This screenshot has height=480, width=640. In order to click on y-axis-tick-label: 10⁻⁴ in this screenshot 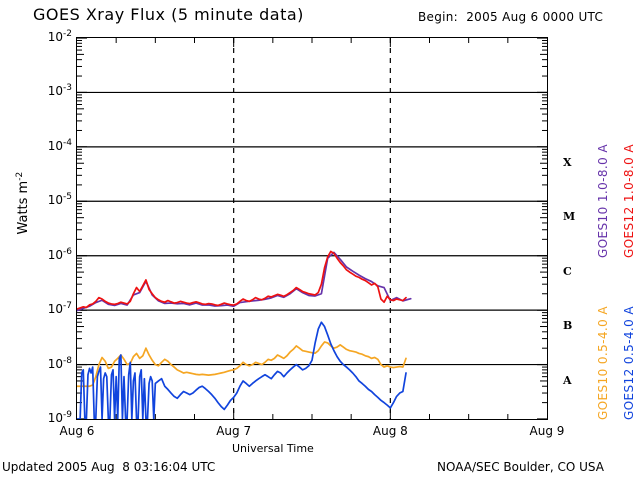, I will do `click(59, 145)`.